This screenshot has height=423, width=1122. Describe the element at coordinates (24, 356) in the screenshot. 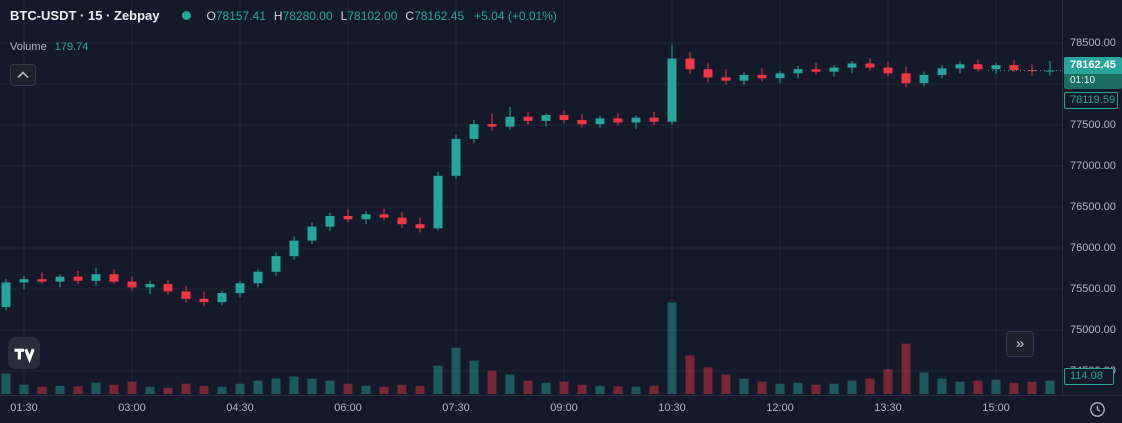

I see `tradingview-logo-icon` at that location.